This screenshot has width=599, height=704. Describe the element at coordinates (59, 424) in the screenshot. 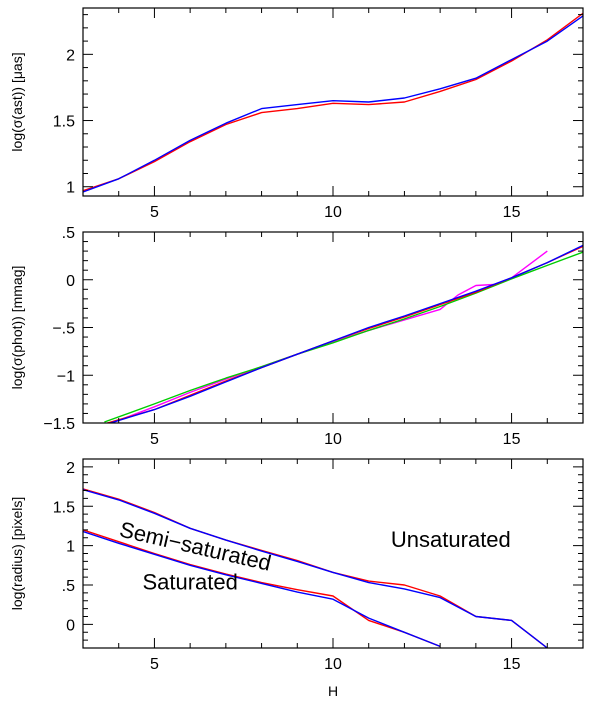

I see `y-tick-label: −1.5` at that location.